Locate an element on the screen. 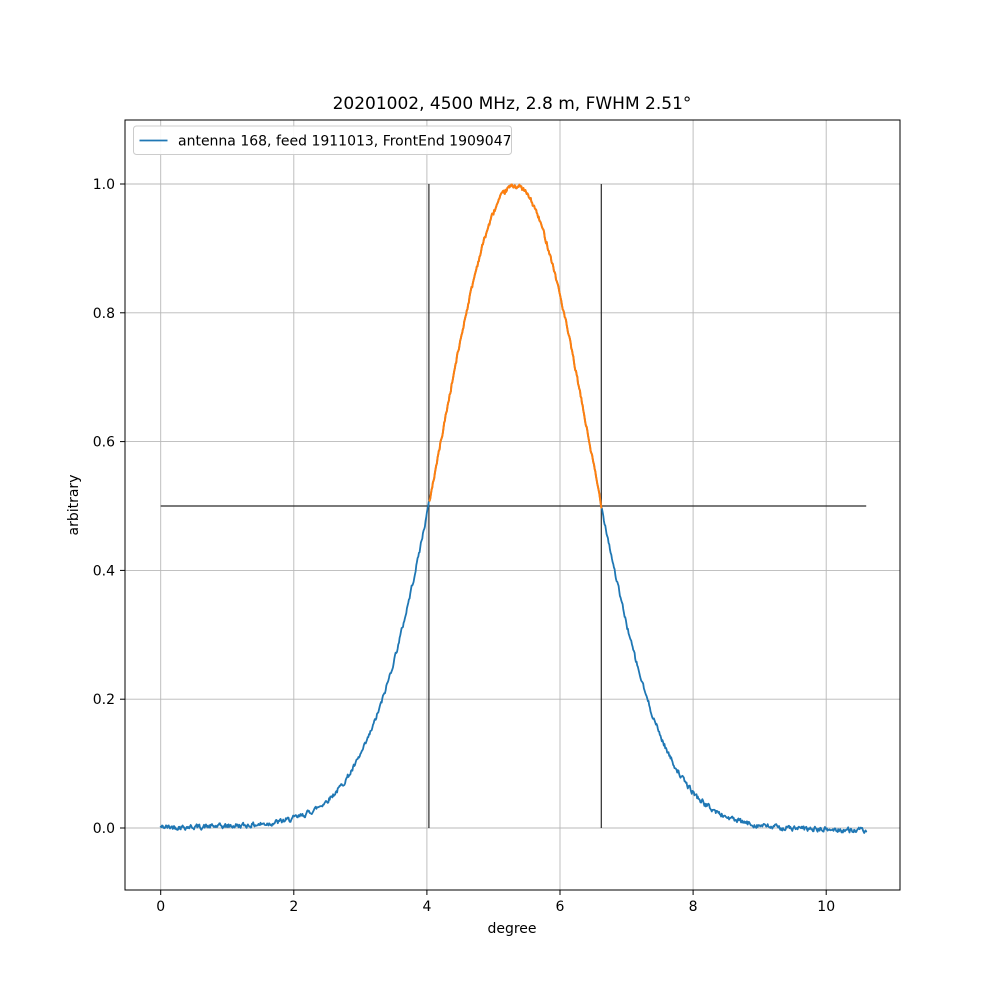 The height and width of the screenshot is (1000, 1000). y-tick-label: 1.0 is located at coordinates (104, 185).